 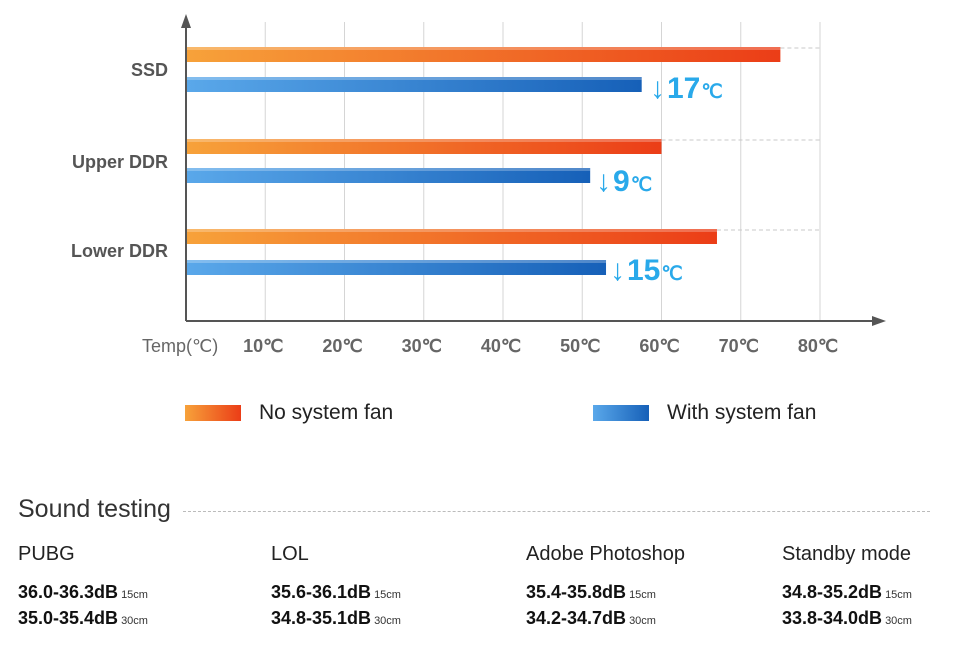 What do you see at coordinates (576, 618) in the screenshot?
I see `sound-value: 34.2-34.7dB` at bounding box center [576, 618].